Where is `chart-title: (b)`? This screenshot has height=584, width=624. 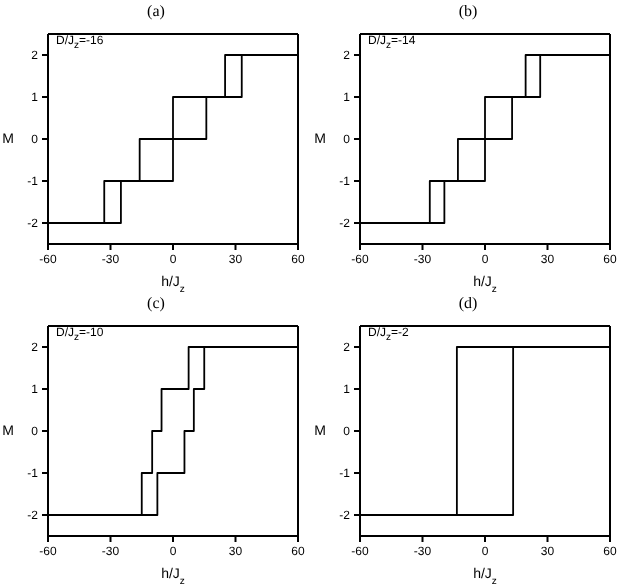
chart-title: (b) is located at coordinates (468, 12).